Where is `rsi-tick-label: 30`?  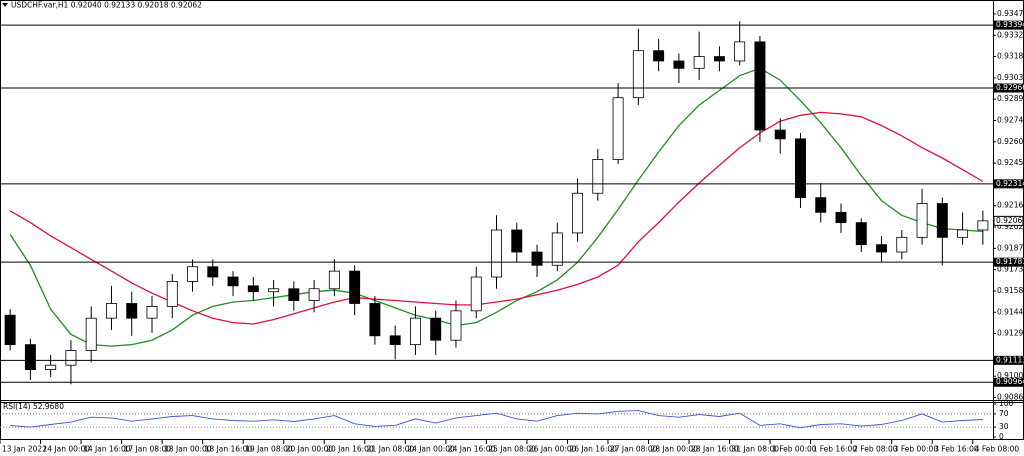
rsi-tick-label: 30 is located at coordinates (1004, 426).